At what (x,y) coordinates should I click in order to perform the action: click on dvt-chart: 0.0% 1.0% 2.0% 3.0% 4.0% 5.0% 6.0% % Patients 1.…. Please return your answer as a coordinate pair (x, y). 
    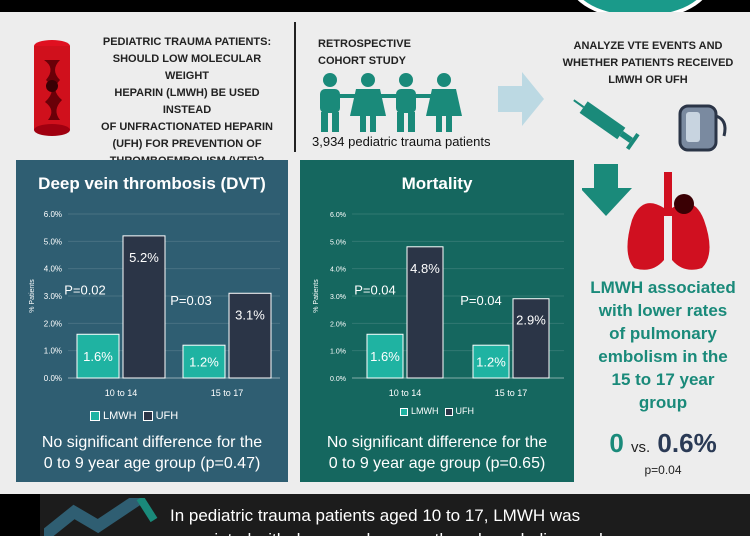
    Looking at the image, I should click on (154, 304).